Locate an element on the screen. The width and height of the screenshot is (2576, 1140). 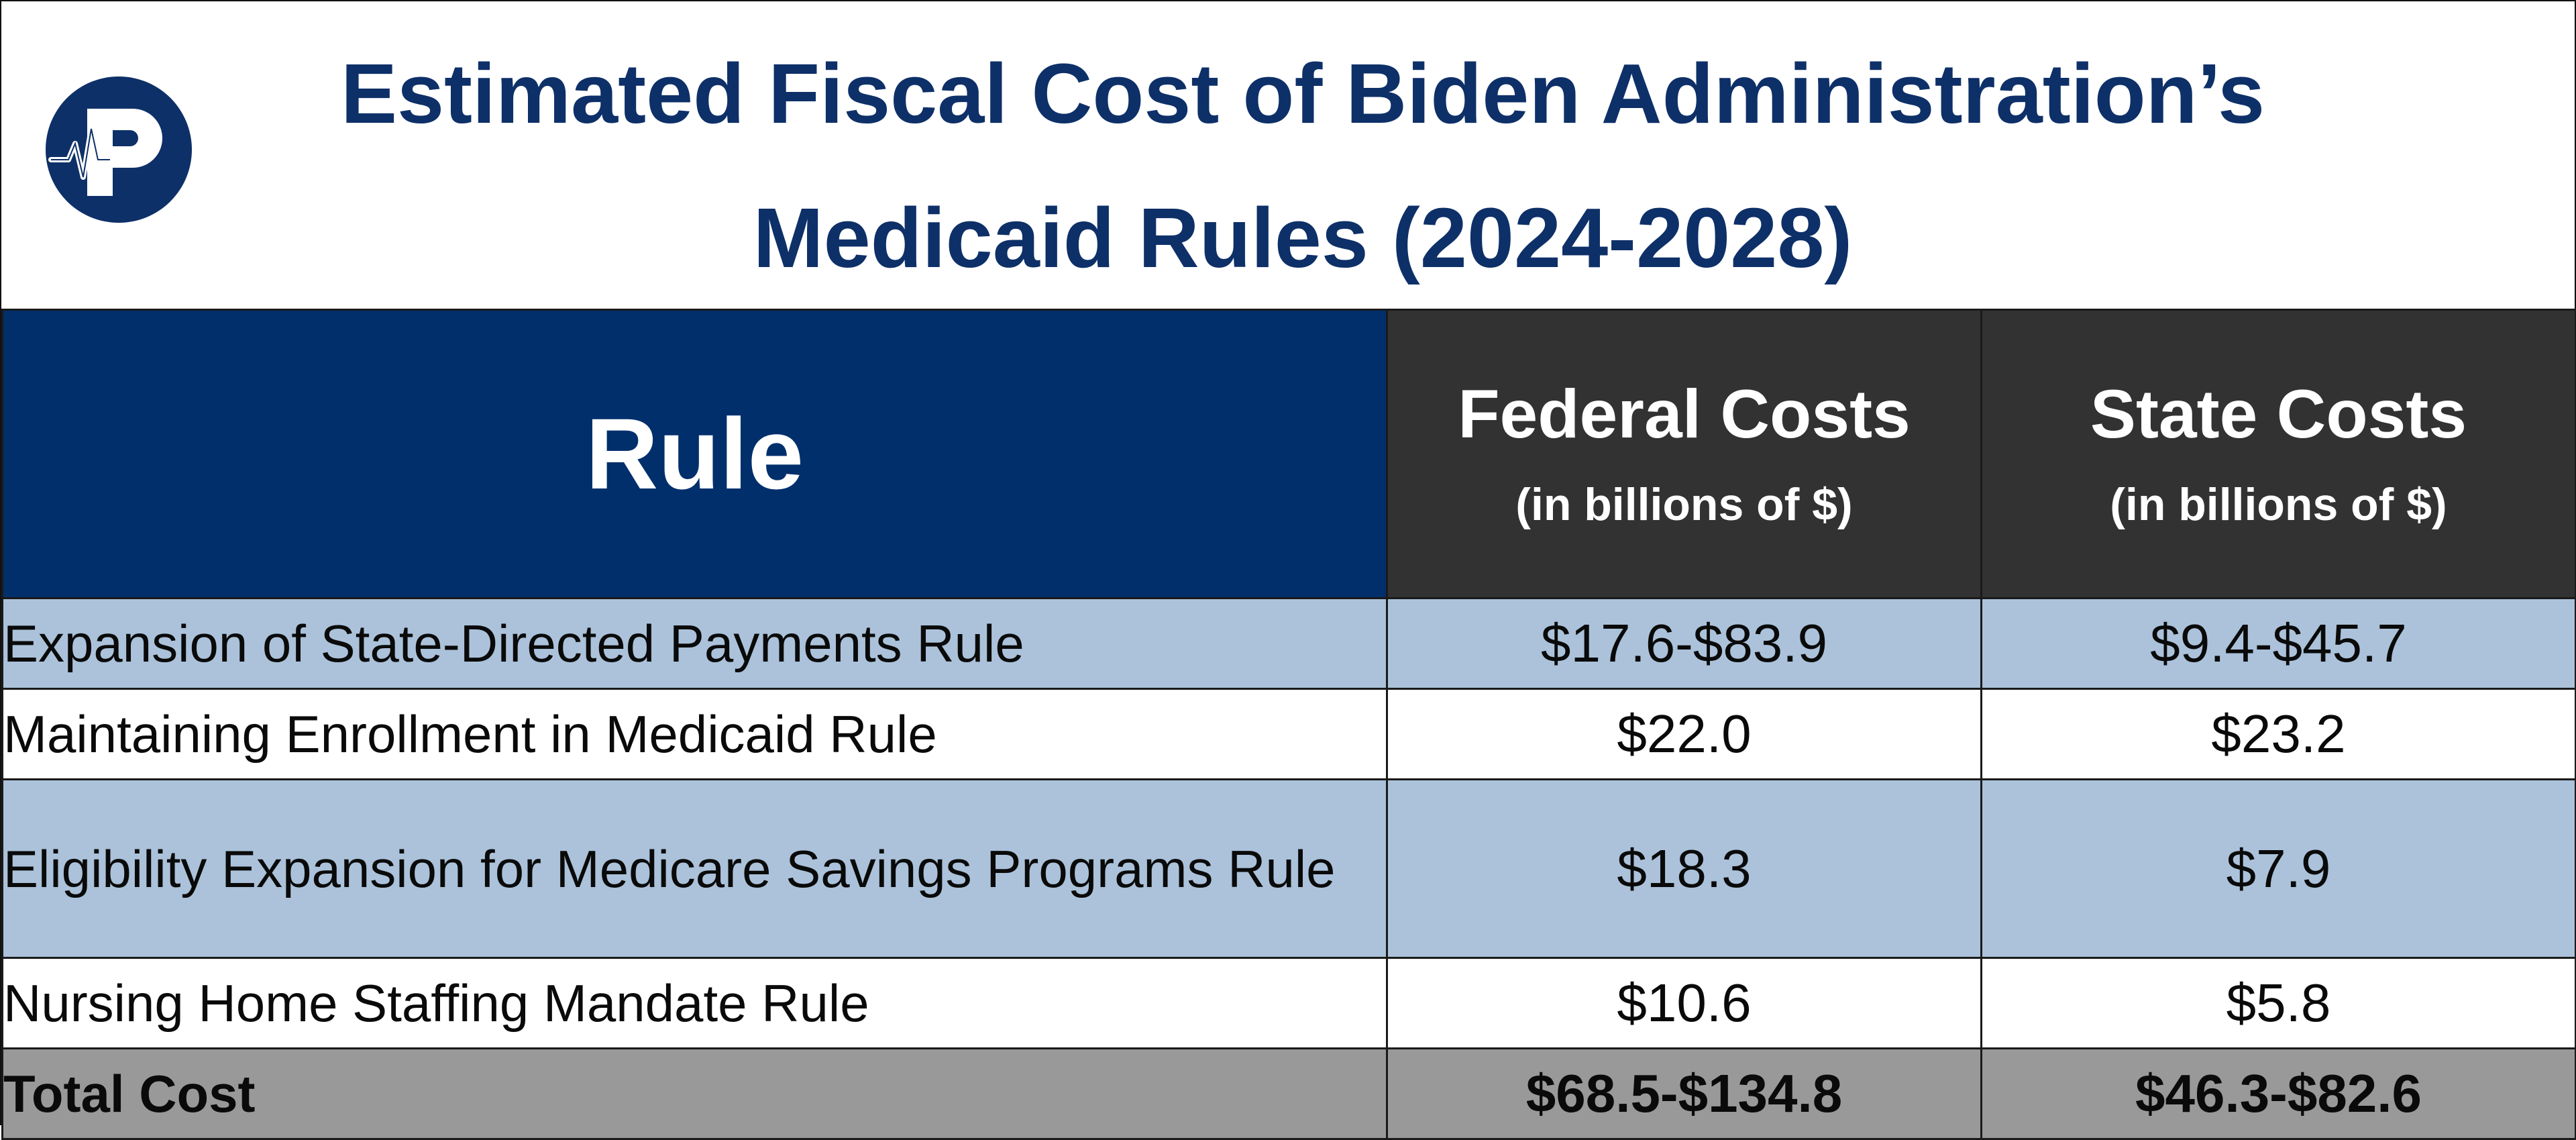
state-cost-cell: $5.8 is located at coordinates (2278, 1003).